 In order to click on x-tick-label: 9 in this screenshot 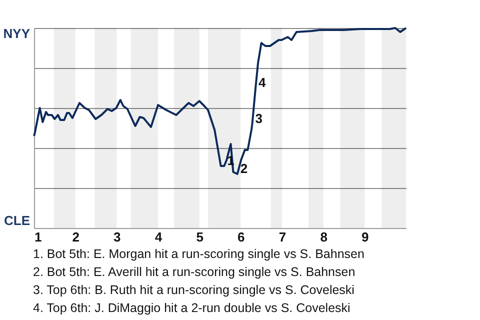, I will do `click(365, 237)`.